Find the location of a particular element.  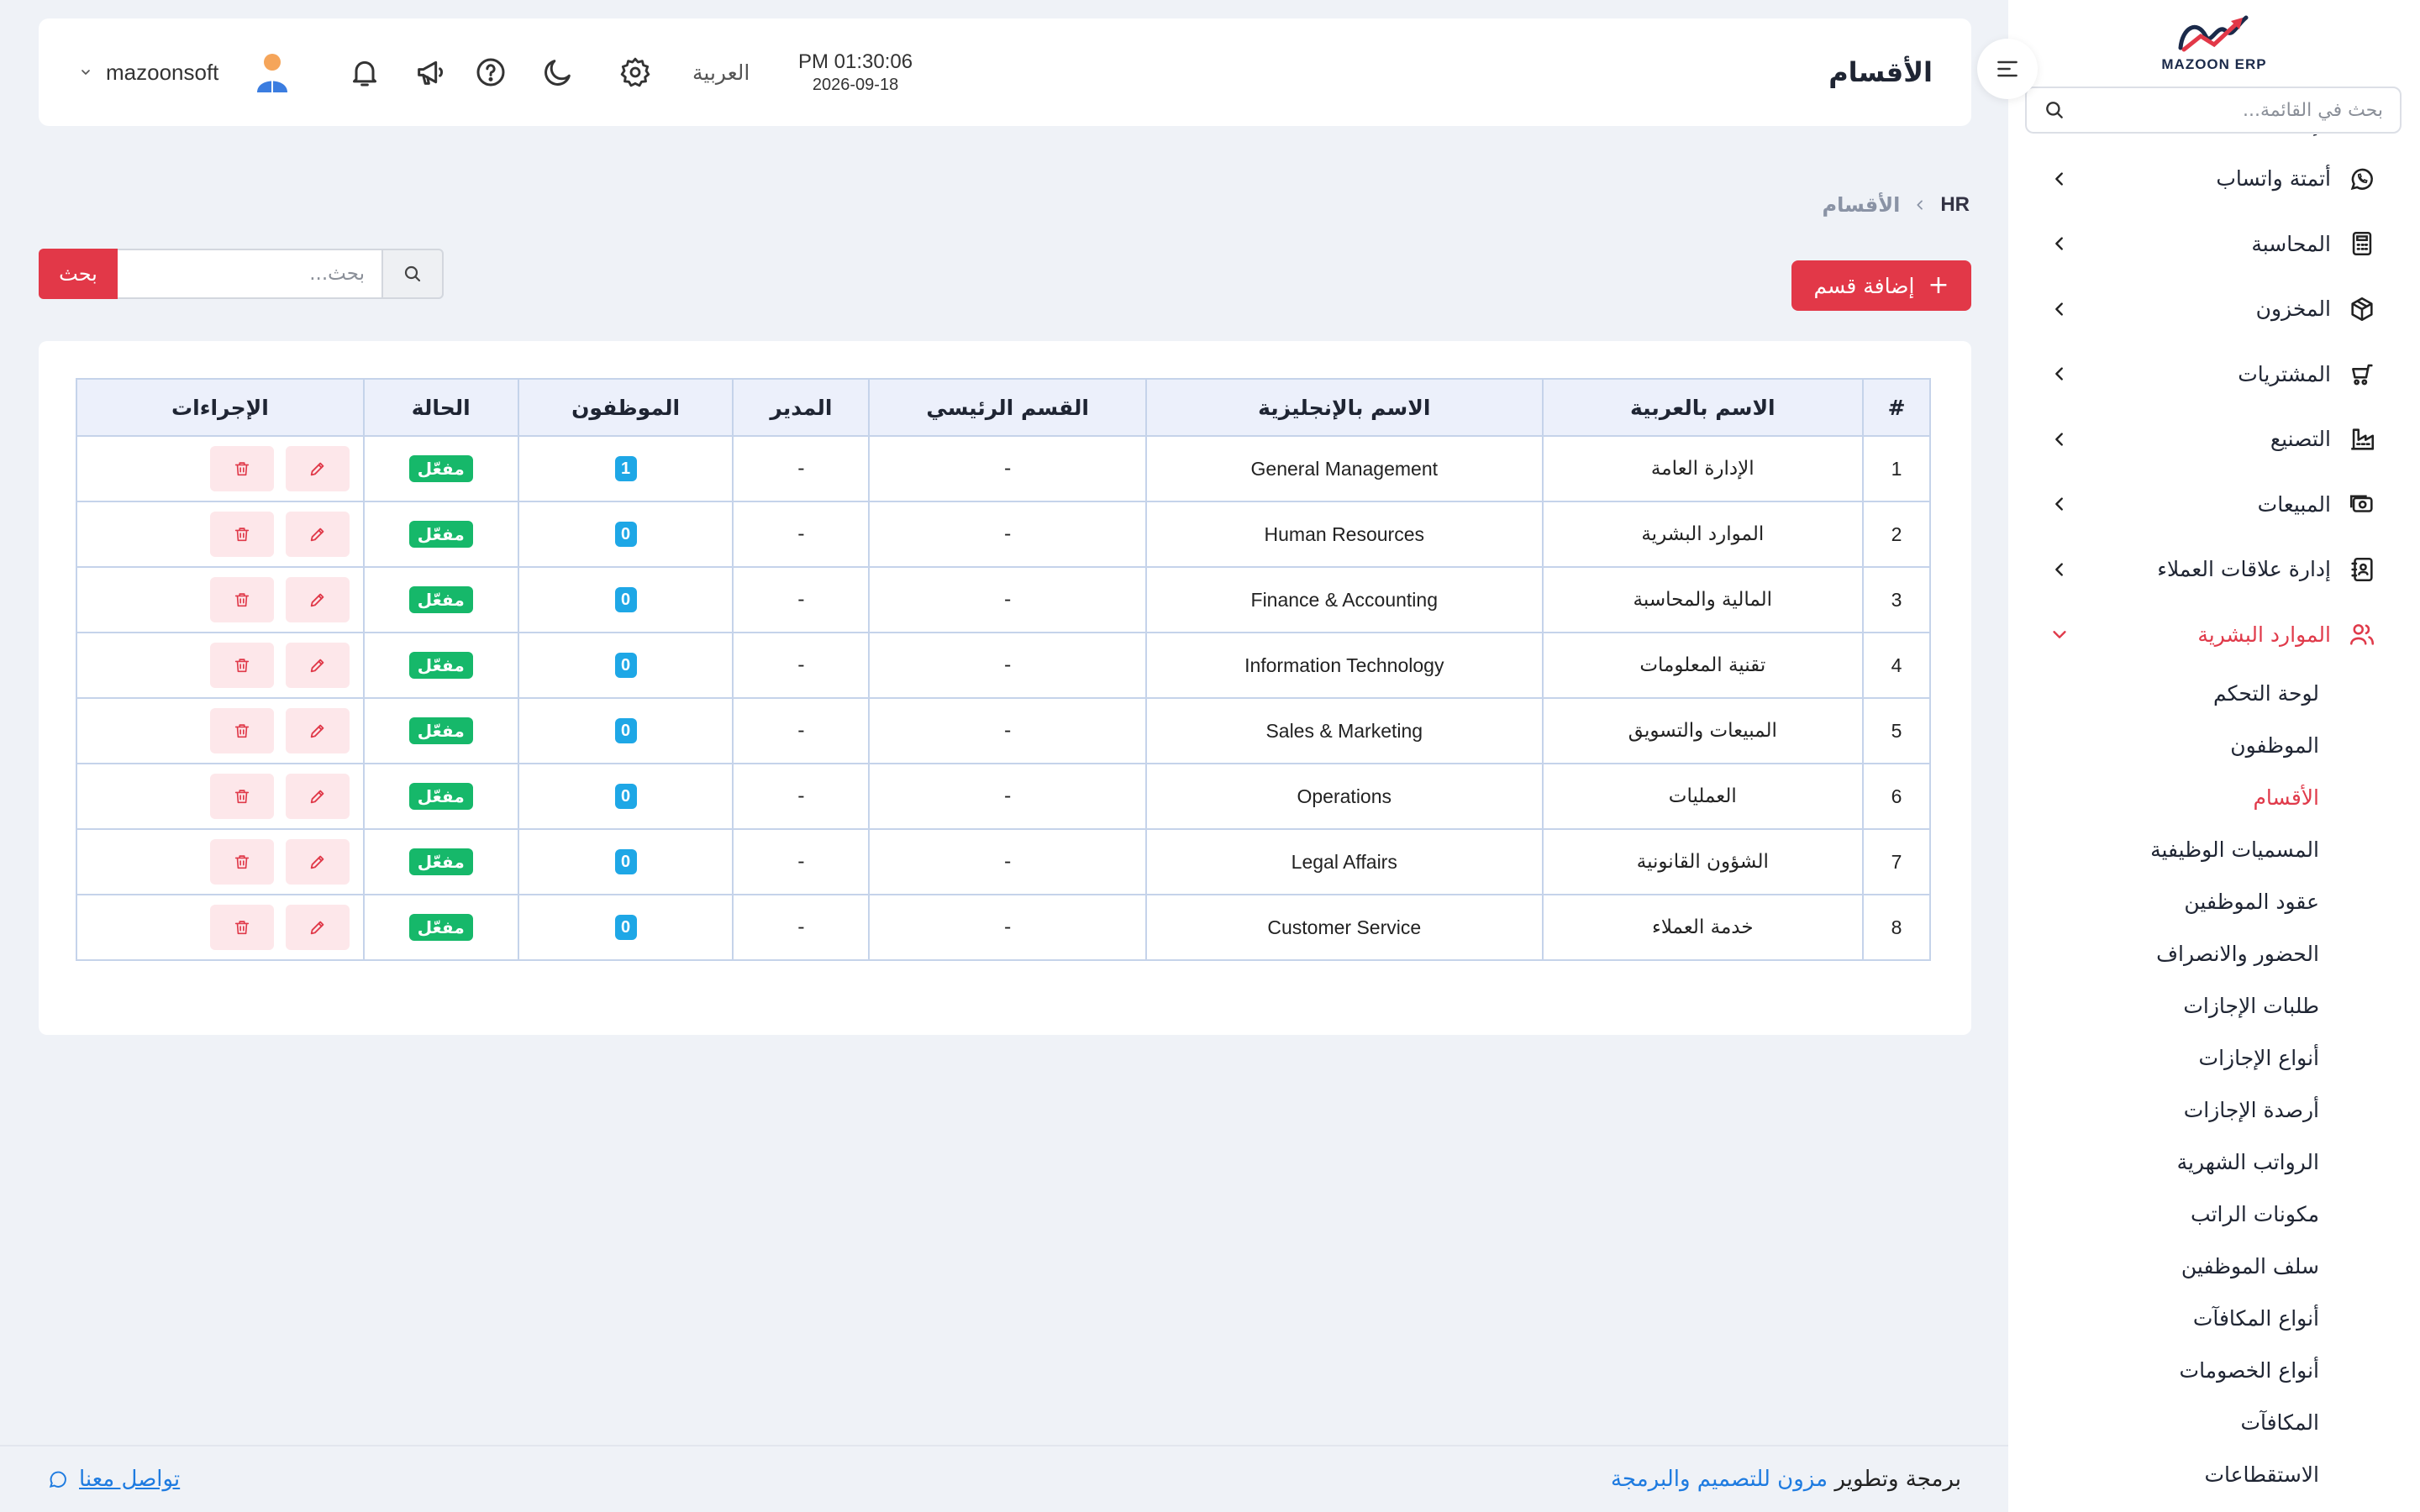

cell-name-en: Human Resources is located at coordinates (1345, 534).